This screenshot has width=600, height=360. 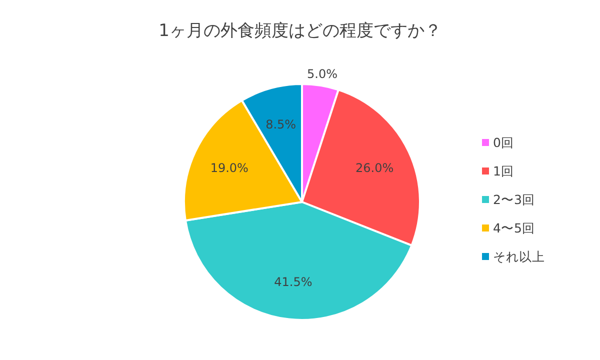 What do you see at coordinates (300, 31) in the screenshot?
I see `chart-title: 1ヶ月の外食頻度はどの程度ですか？` at bounding box center [300, 31].